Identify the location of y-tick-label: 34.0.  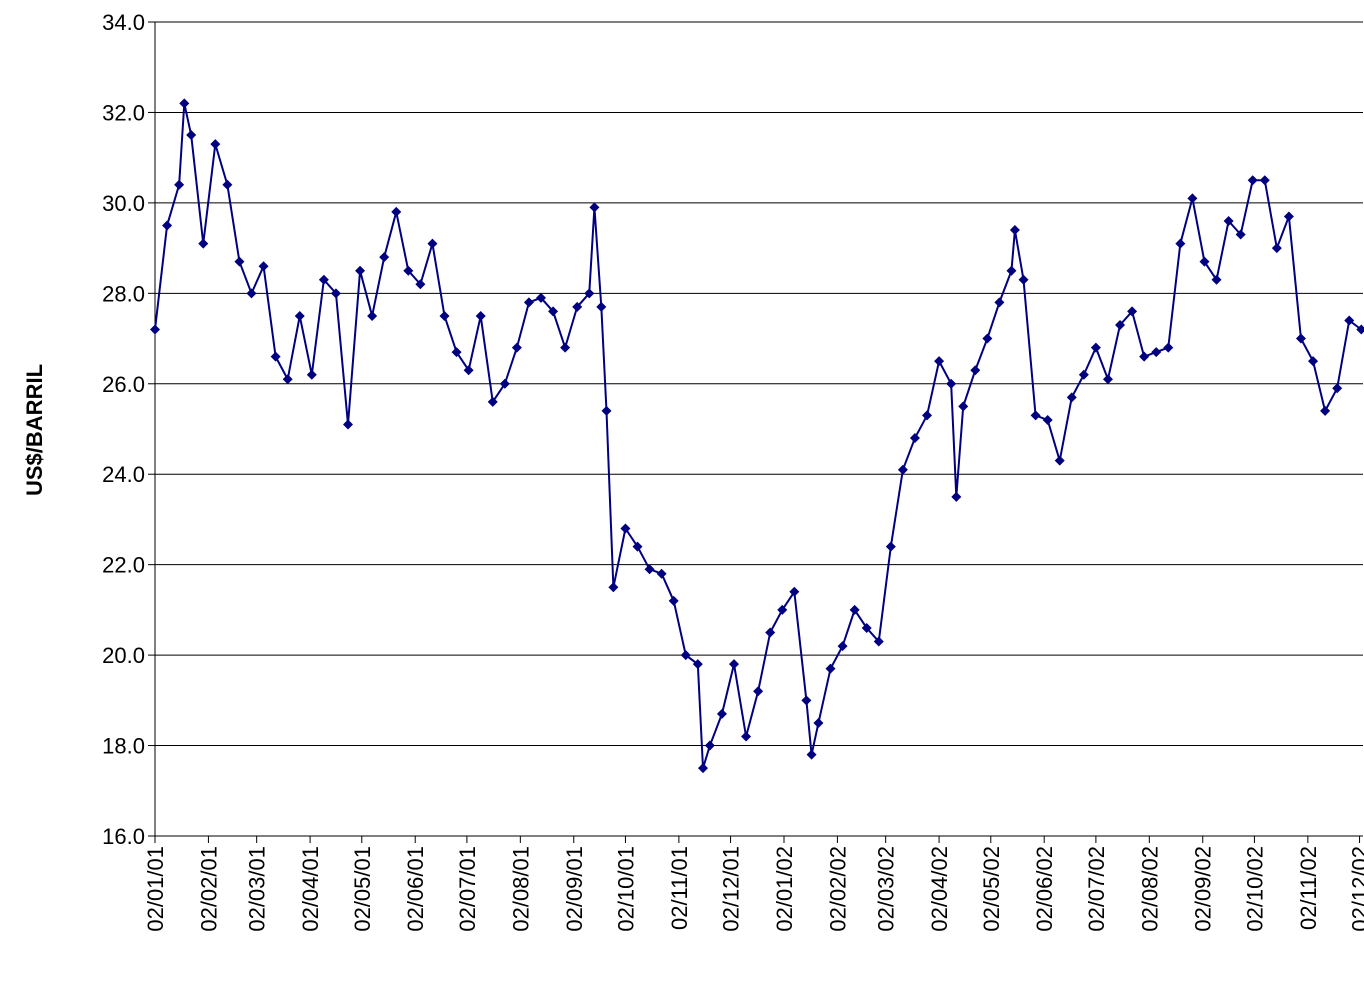
(123, 22).